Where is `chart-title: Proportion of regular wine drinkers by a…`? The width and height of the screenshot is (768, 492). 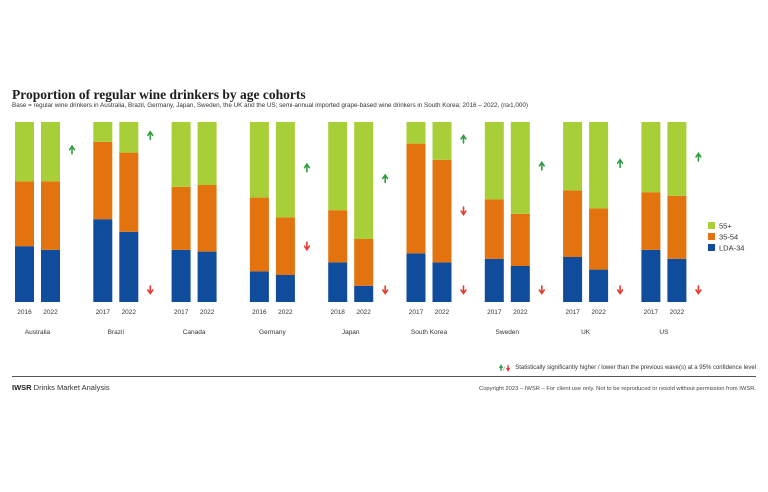 chart-title: Proportion of regular wine drinkers by a… is located at coordinates (159, 94).